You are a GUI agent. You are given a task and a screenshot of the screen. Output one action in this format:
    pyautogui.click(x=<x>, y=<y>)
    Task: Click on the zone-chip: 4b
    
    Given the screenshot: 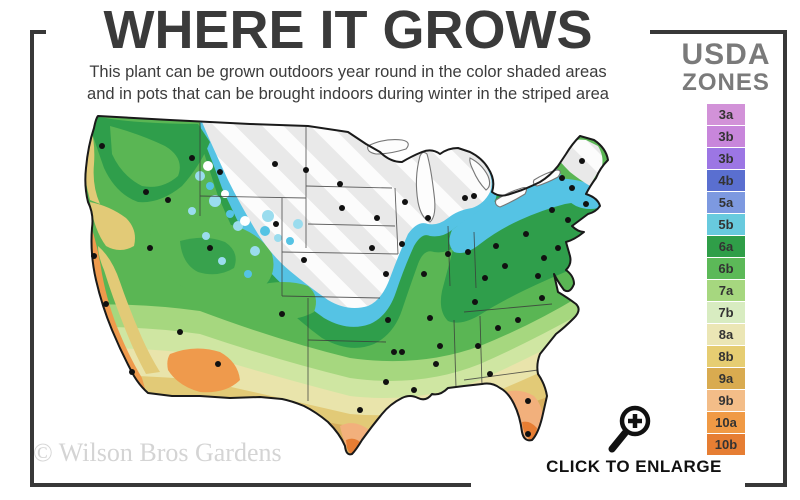 What is the action you would take?
    pyautogui.click(x=726, y=181)
    